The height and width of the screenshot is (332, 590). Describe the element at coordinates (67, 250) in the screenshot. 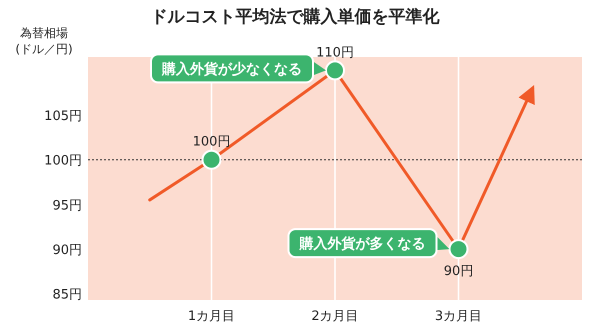

I see `y-tick-label: 90円` at that location.